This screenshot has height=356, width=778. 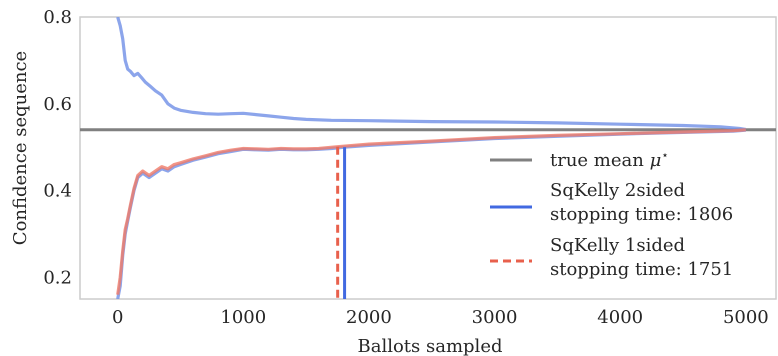 I want to click on x-tick-label: 2000, so click(x=369, y=317).